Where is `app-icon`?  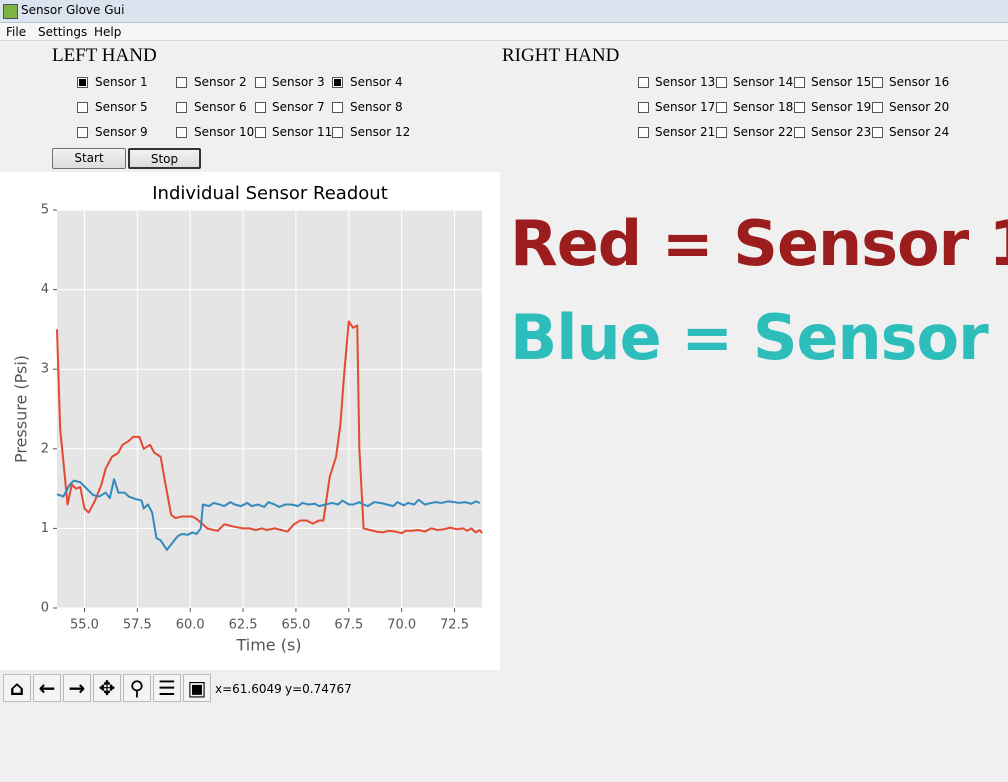 app-icon is located at coordinates (10, 11).